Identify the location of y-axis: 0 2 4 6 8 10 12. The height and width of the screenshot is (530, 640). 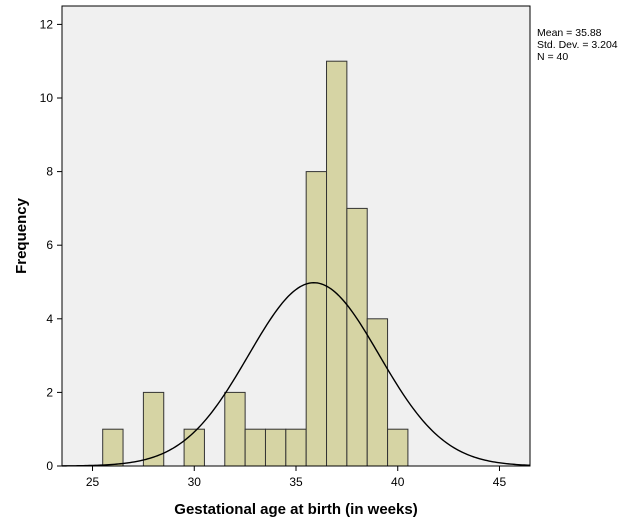
(51, 245).